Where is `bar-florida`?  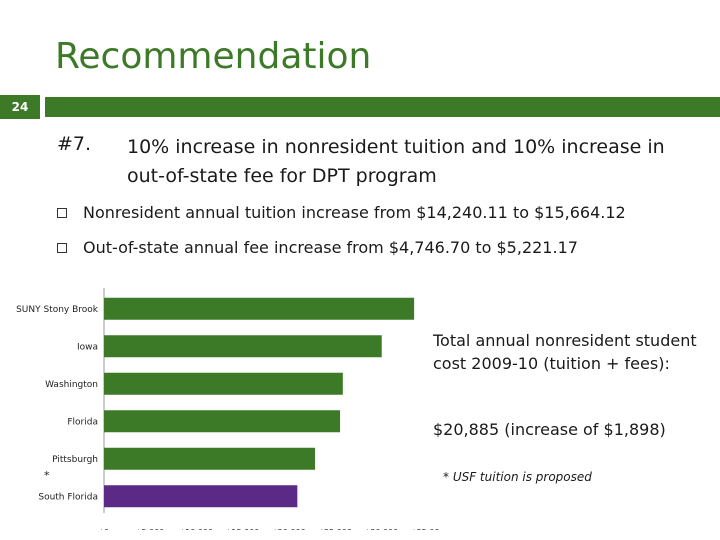
bar-florida is located at coordinates (222, 421).